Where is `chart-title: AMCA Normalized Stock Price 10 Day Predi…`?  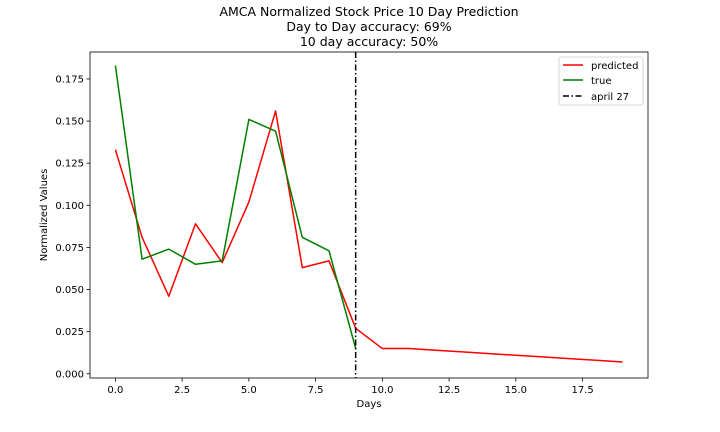
chart-title: AMCA Normalized Stock Price 10 Day Predi… is located at coordinates (368, 26).